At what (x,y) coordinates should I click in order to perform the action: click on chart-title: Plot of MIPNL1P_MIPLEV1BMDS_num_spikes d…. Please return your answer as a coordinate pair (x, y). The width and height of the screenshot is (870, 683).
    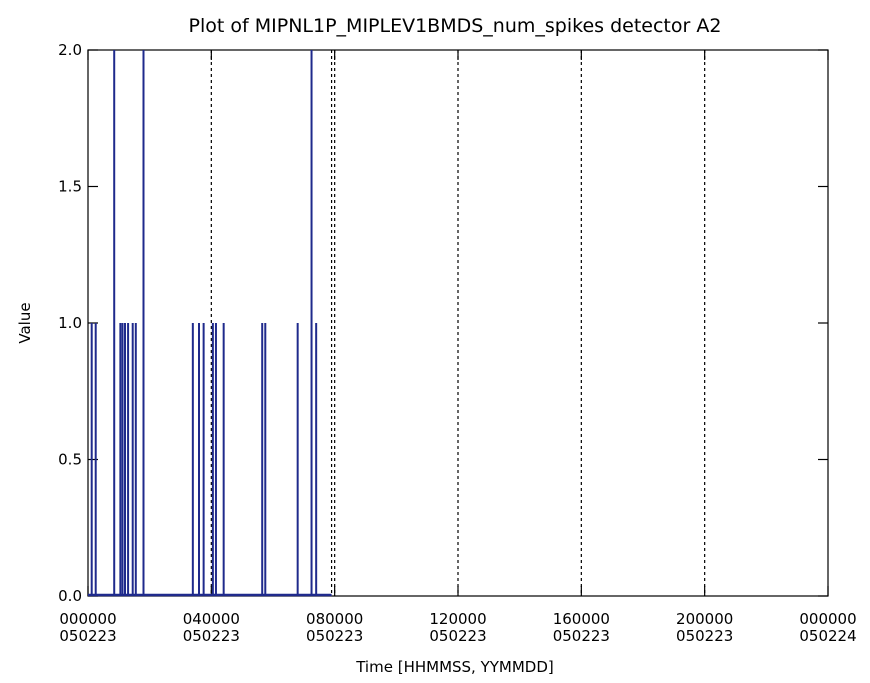
    Looking at the image, I should click on (455, 26).